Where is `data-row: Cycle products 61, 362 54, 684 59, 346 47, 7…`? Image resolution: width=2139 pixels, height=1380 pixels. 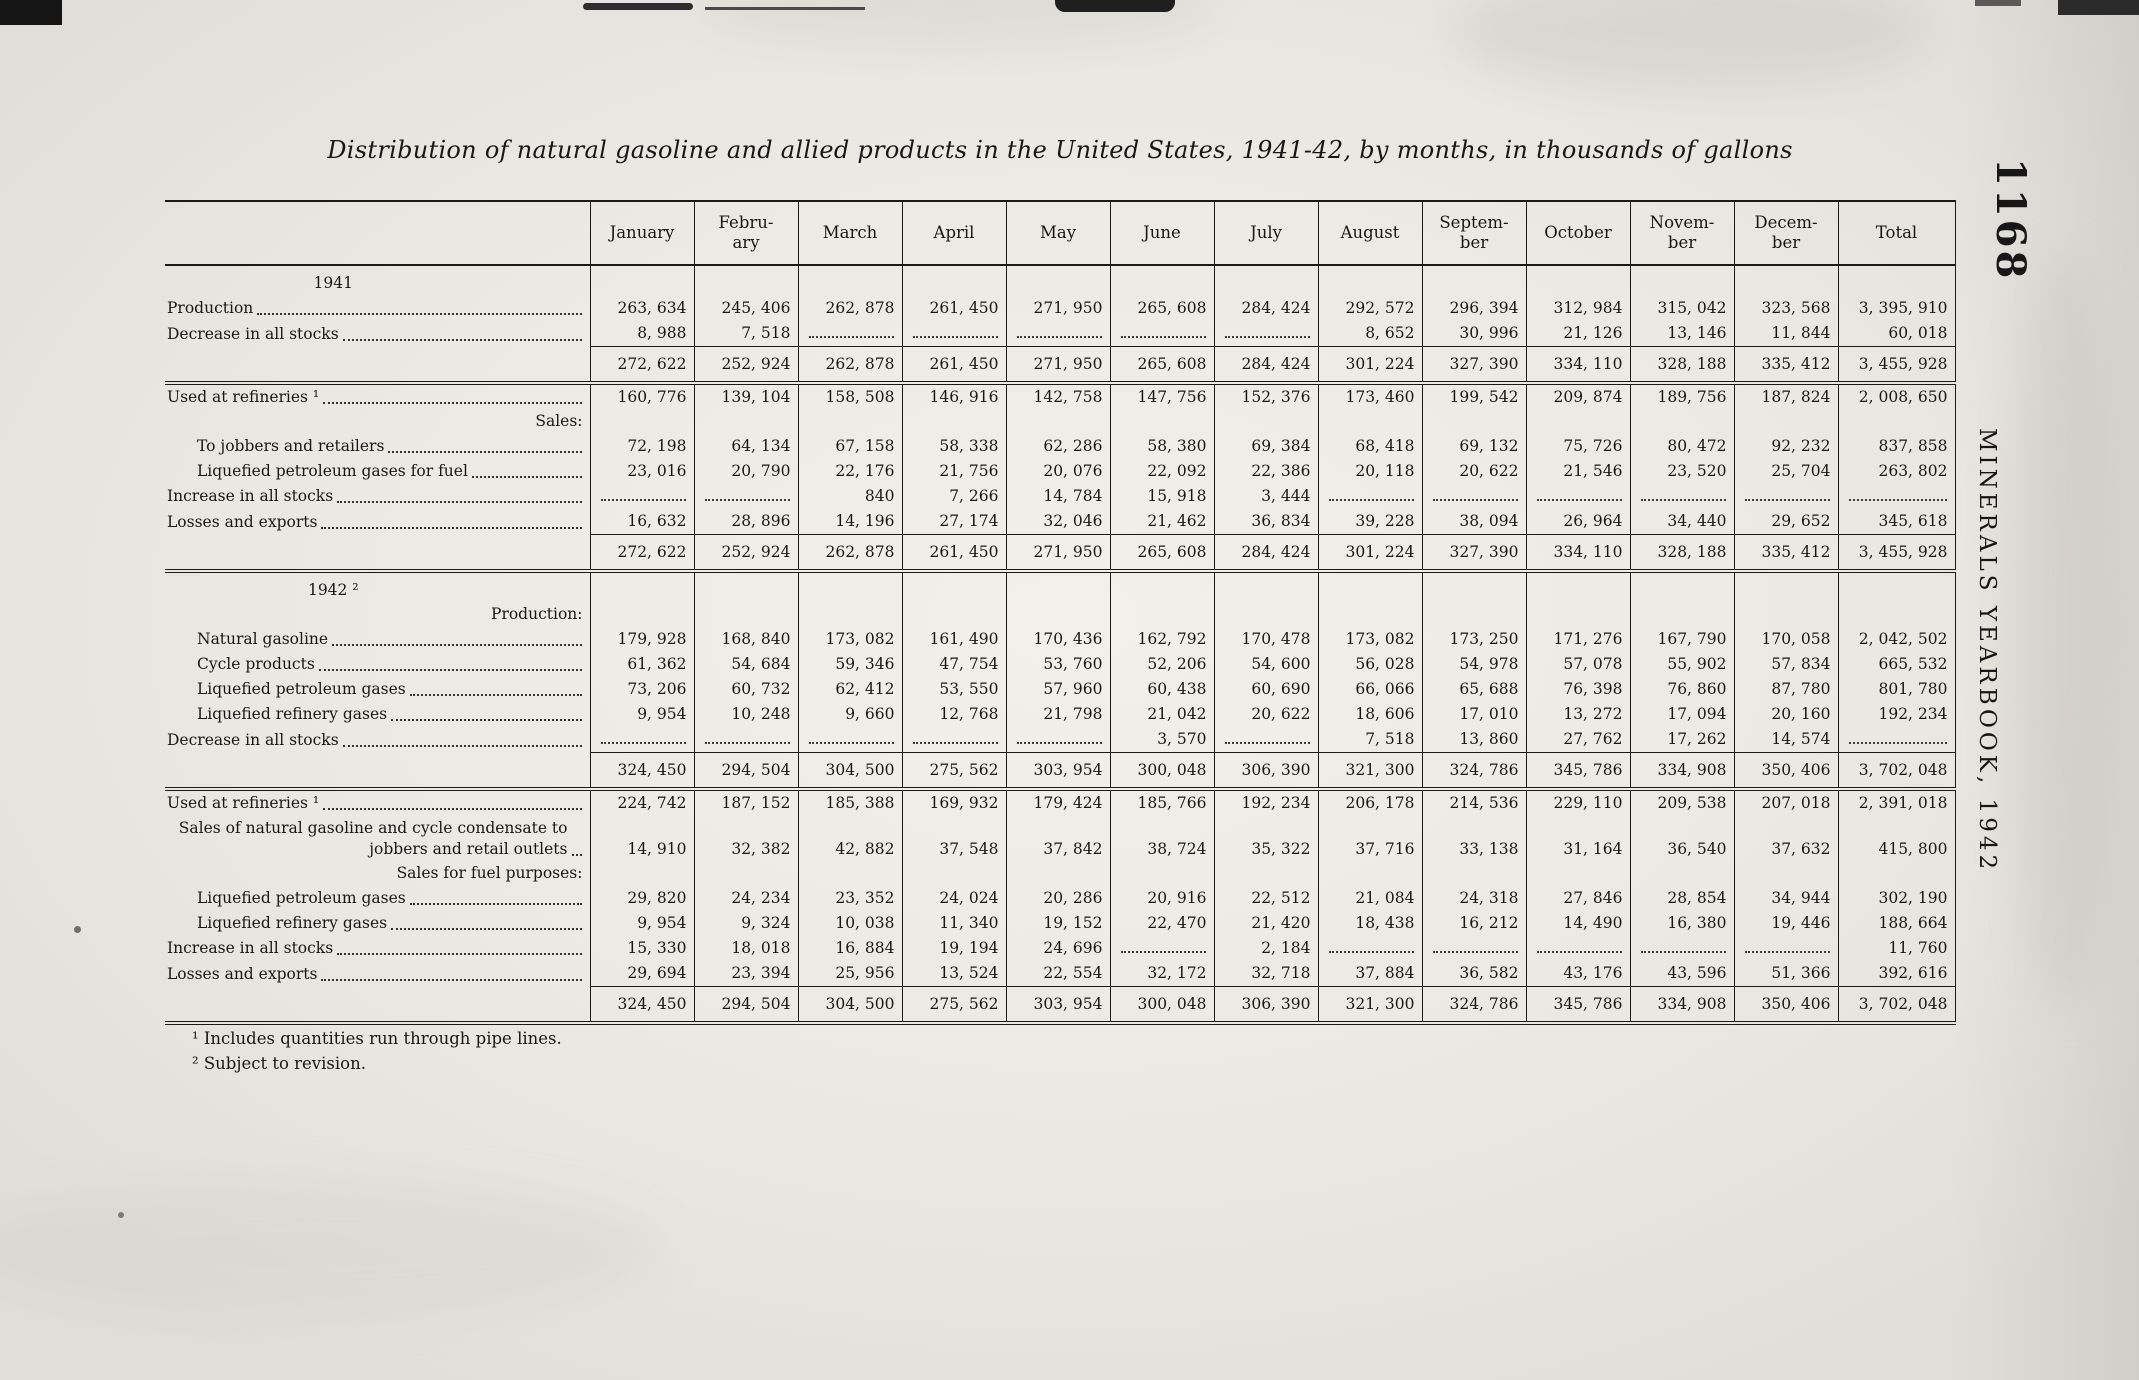
data-row: Cycle products 61, 362 54, 684 59, 346 47, 7… is located at coordinates (1060, 664).